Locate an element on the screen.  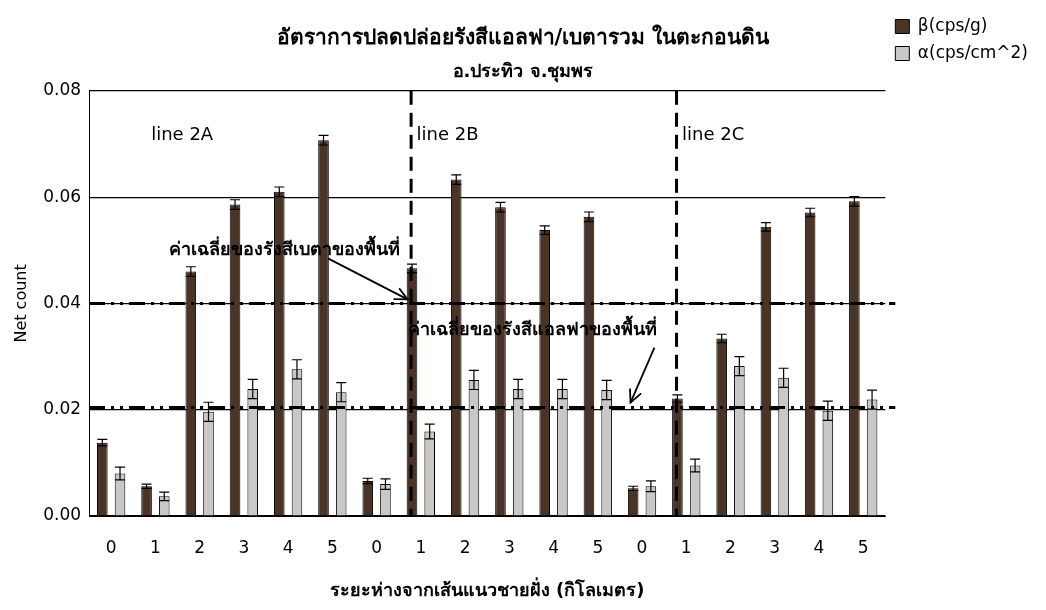
chart-title: อัตราการปลดปล่อยรังสีแอลฟา/เบตารวม ในตะกอนดิน is located at coordinates (523, 37).